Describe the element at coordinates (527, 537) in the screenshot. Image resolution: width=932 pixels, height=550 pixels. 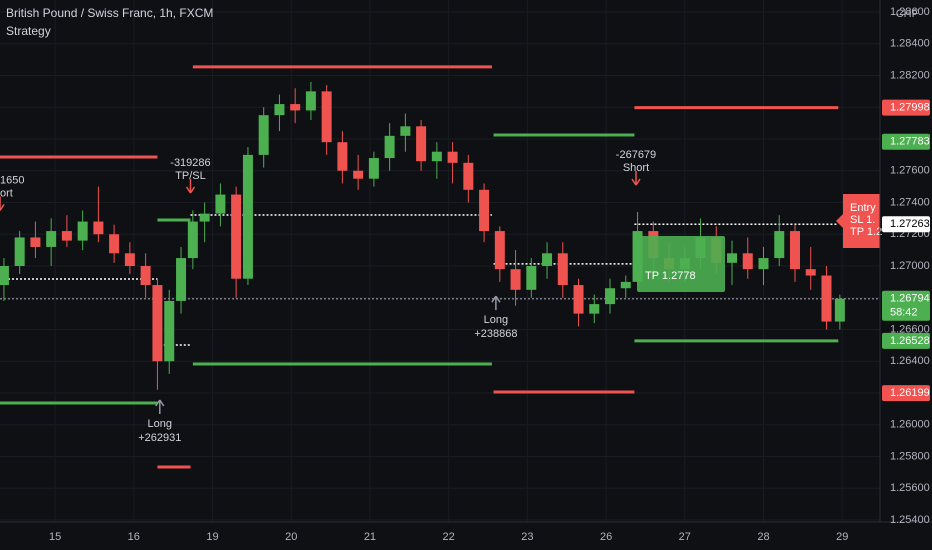
I see `x-tick-label: 23` at that location.